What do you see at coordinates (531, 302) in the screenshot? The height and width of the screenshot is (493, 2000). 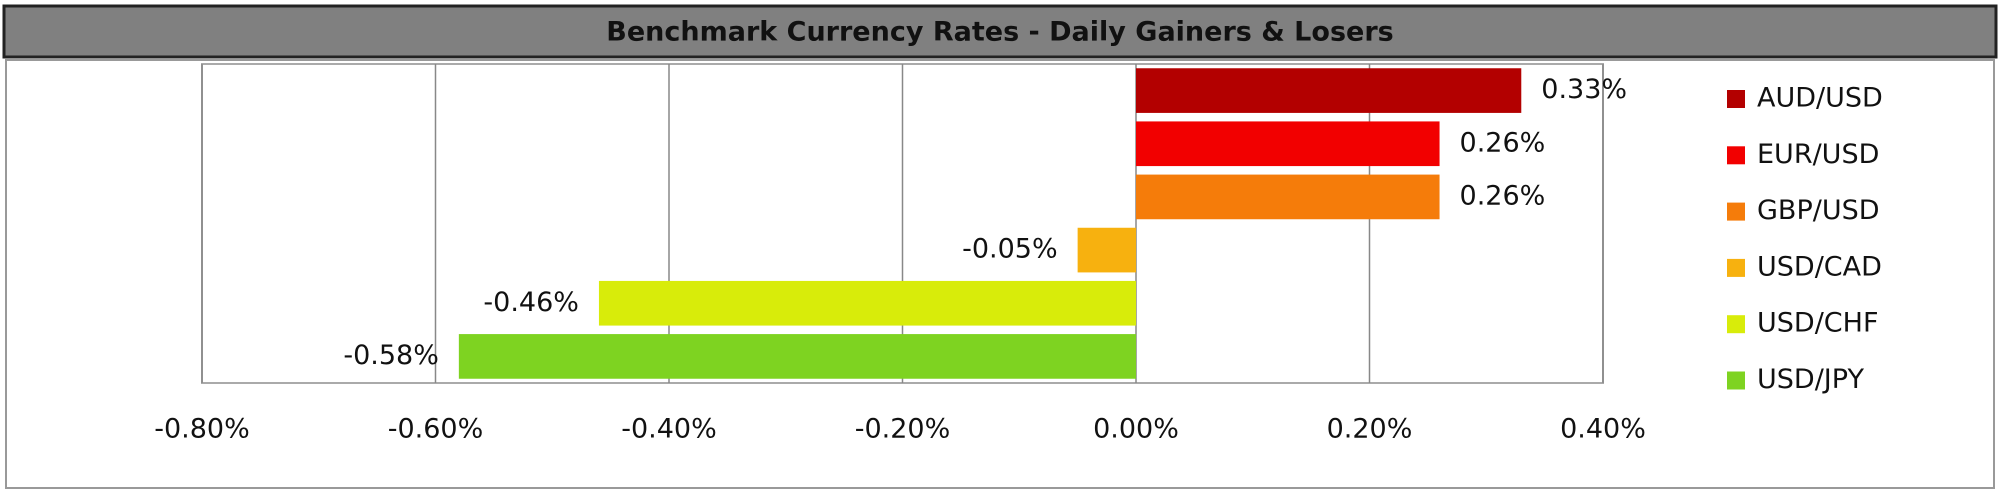 I see `value-label: -0.46%` at bounding box center [531, 302].